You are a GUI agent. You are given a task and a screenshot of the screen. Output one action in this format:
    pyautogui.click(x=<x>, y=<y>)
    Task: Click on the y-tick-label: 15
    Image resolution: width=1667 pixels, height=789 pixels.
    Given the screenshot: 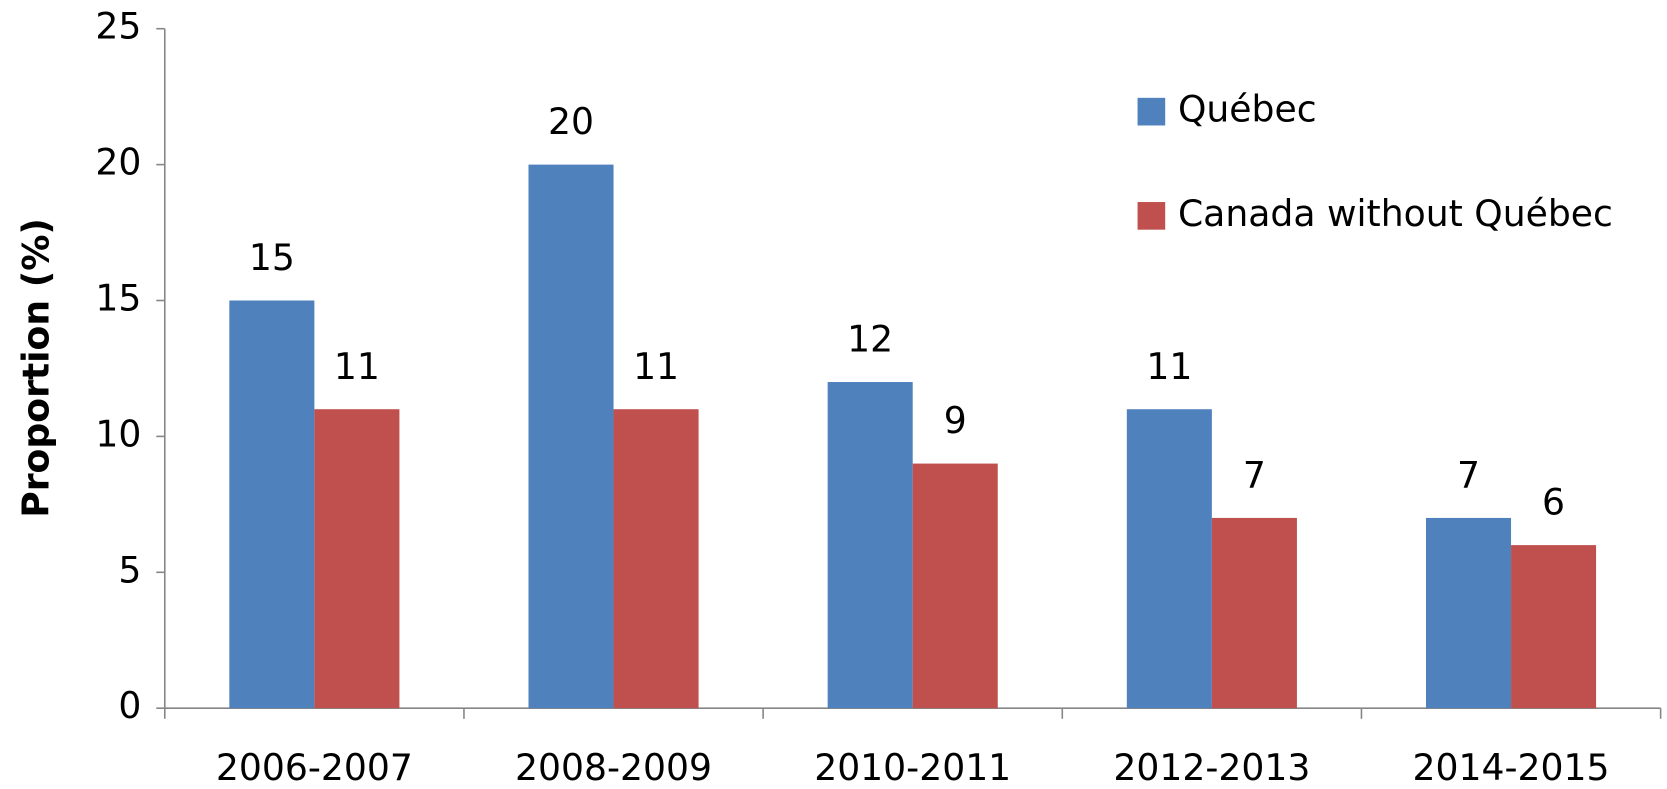 What is the action you would take?
    pyautogui.click(x=118, y=297)
    